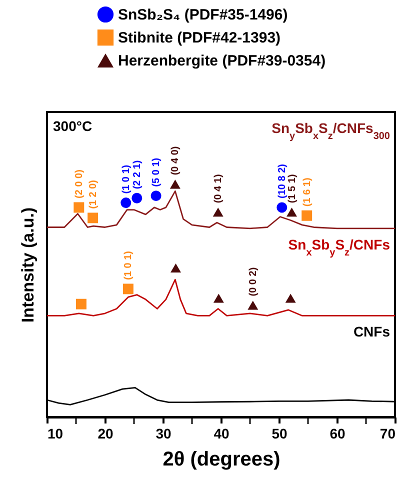  Describe the element at coordinates (371, 332) in the screenshot. I see `text: CNFs` at that location.